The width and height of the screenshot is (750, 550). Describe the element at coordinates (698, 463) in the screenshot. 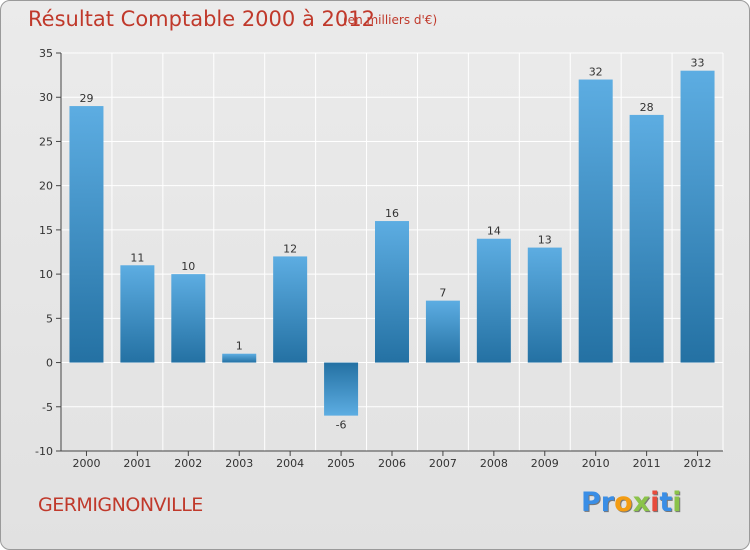

I see `x-tick-label: 2012` at that location.